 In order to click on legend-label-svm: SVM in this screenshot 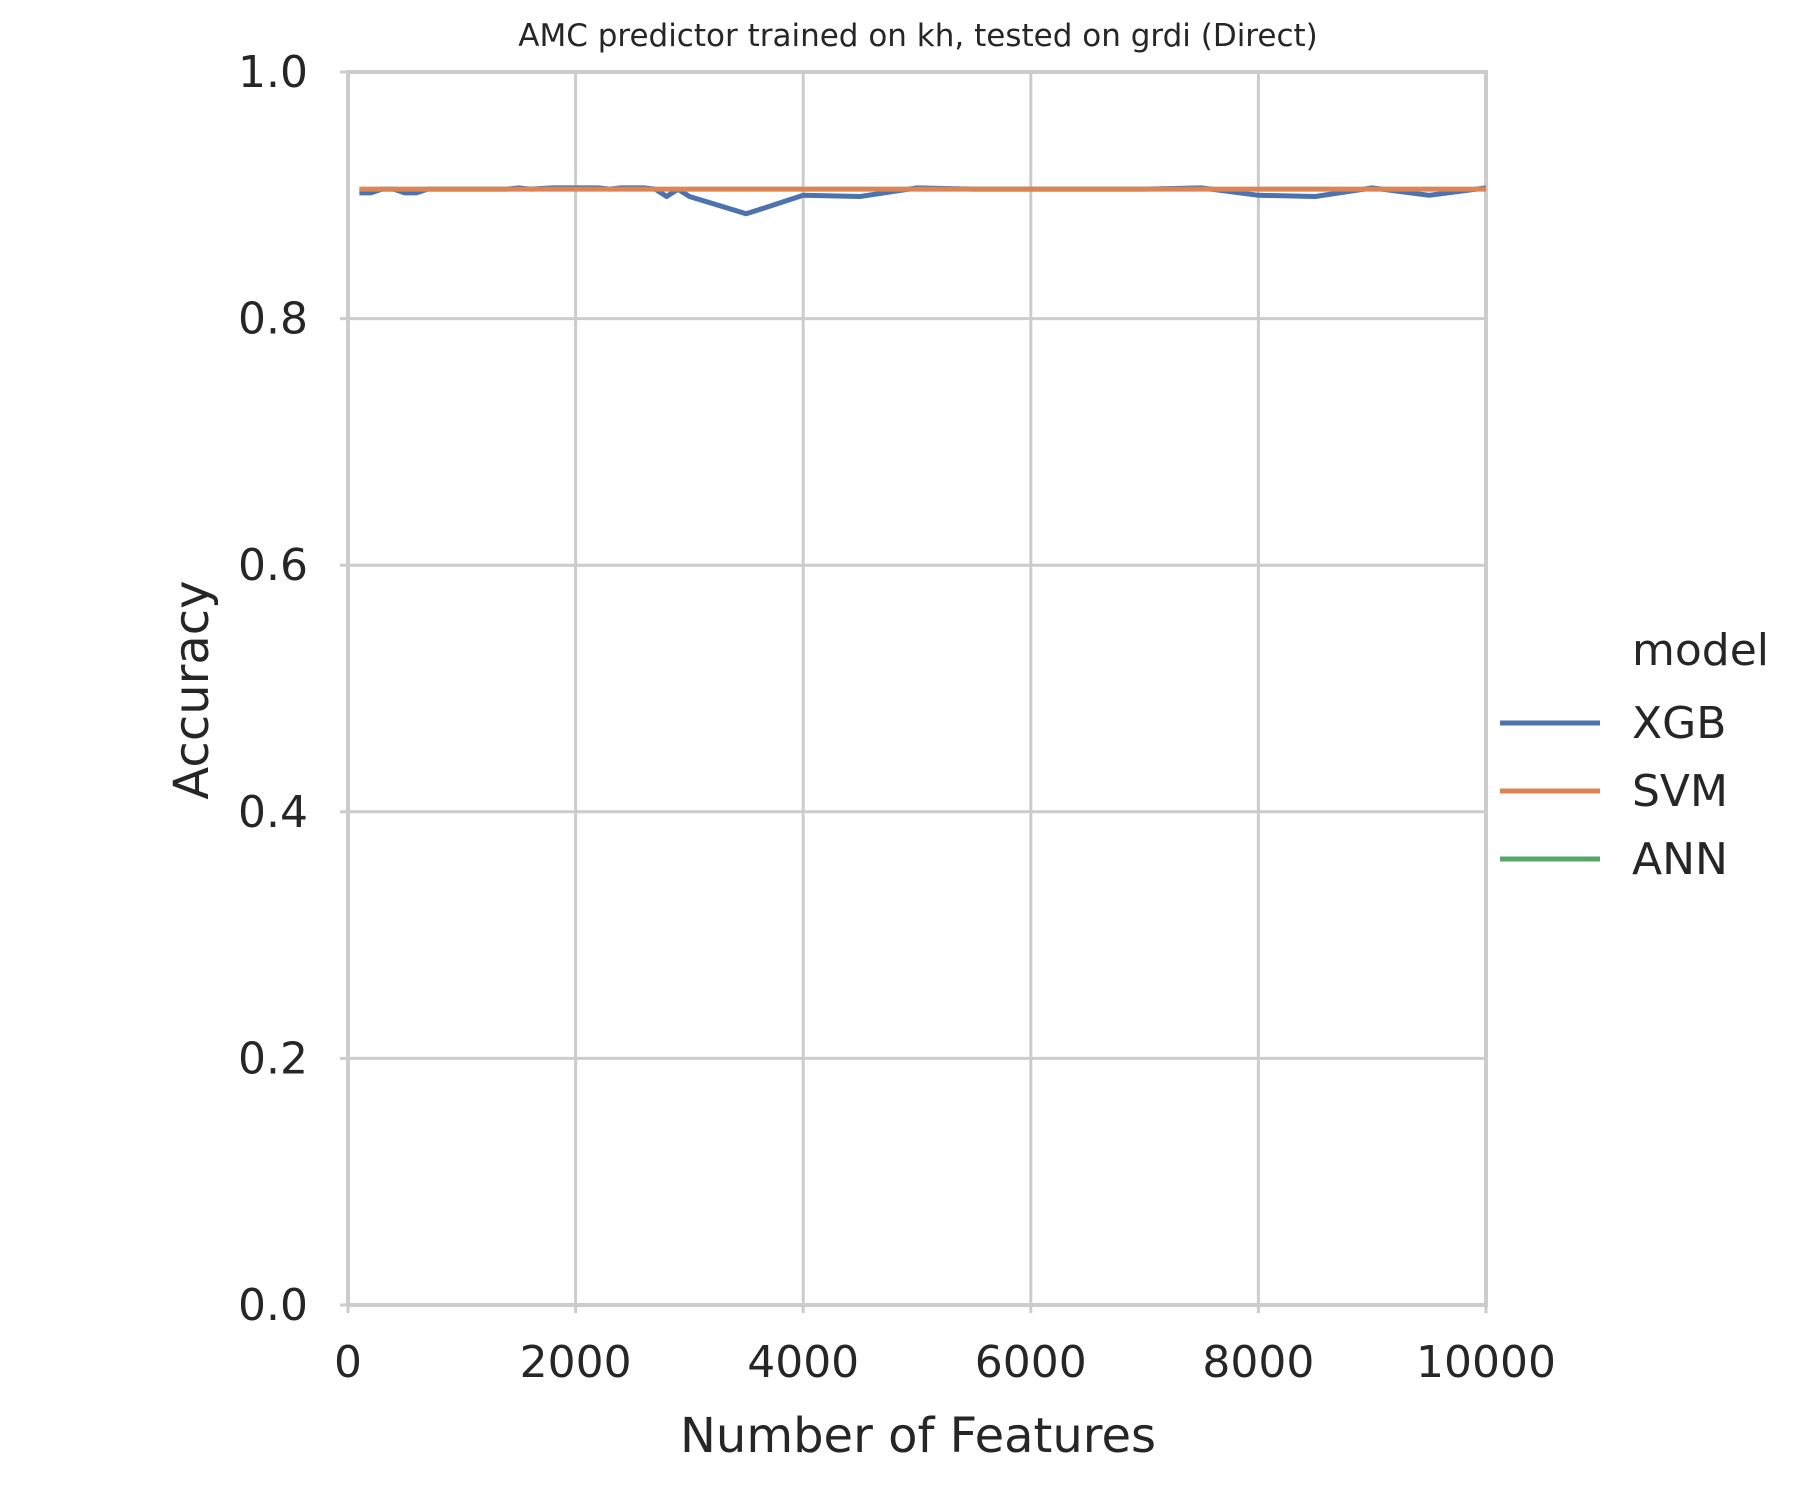, I will do `click(1680, 791)`.